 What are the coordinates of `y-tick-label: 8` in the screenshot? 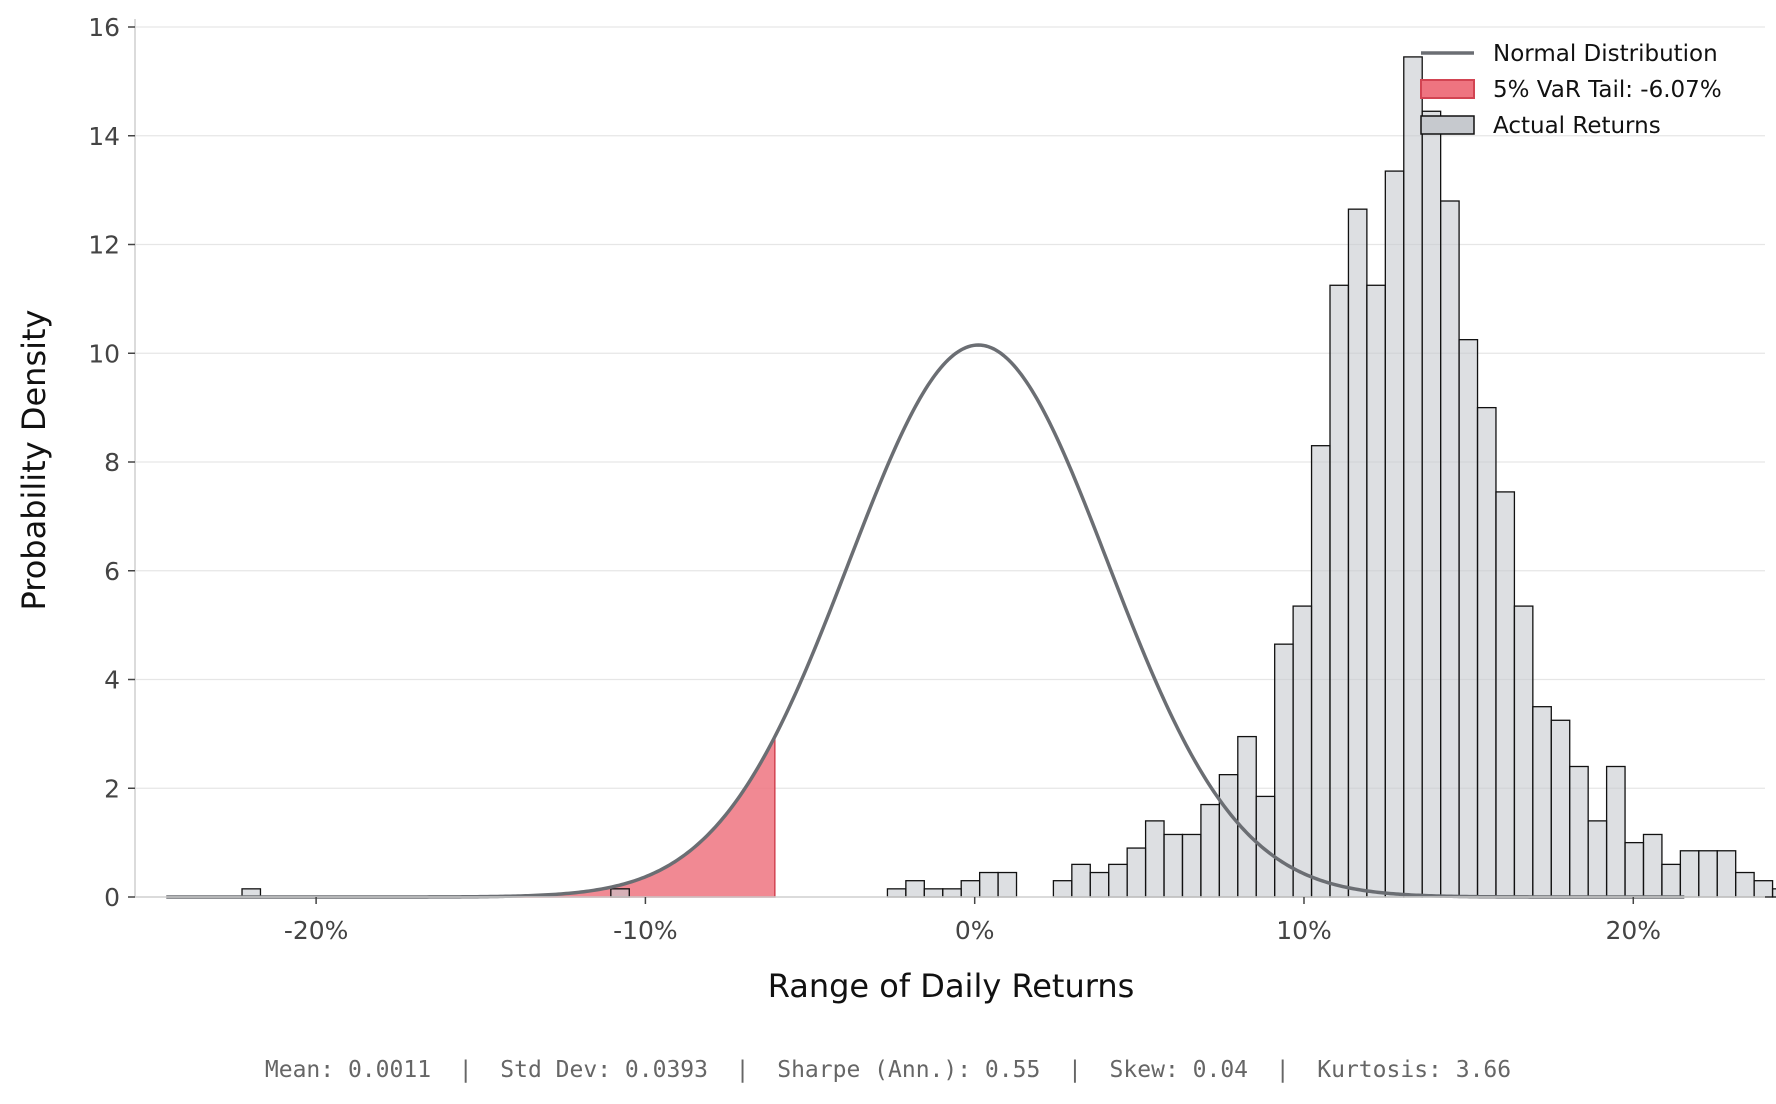 It's located at (112, 462).